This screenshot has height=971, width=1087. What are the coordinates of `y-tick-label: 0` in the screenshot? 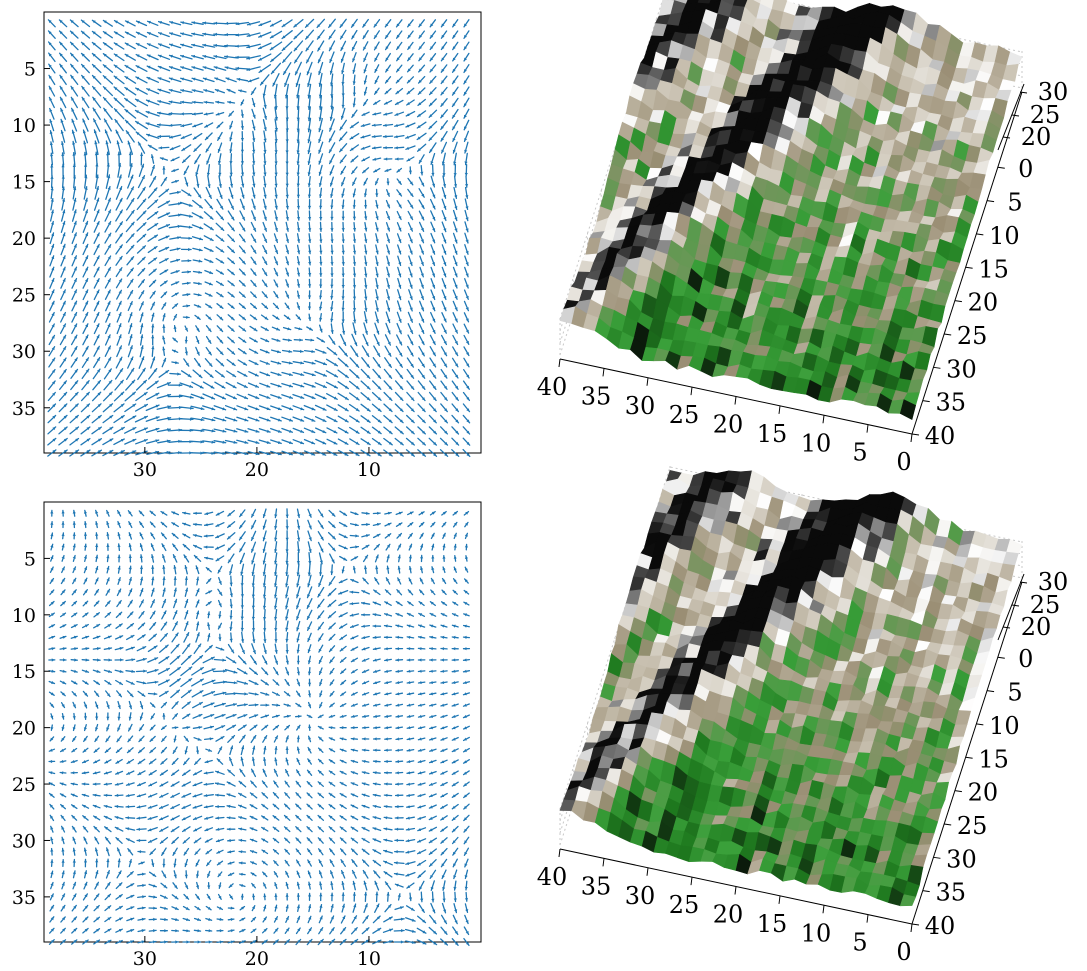 It's located at (1025, 659).